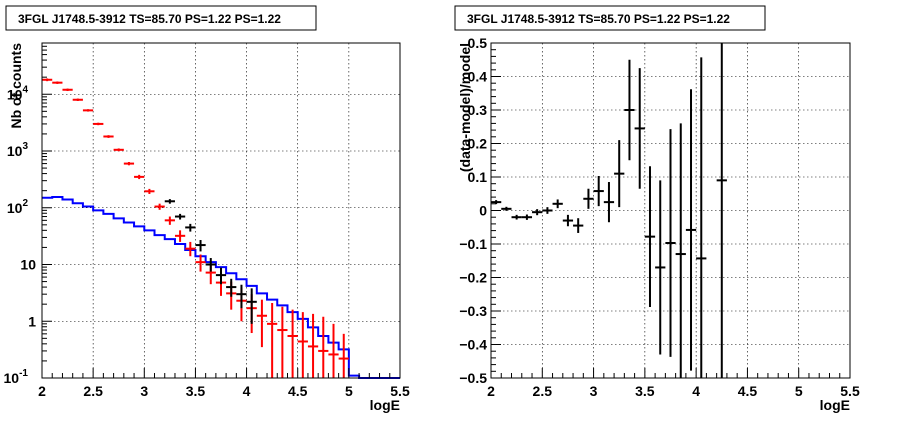  Describe the element at coordinates (483, 211) in the screenshot. I see `right-y-tick-label: 0` at that location.